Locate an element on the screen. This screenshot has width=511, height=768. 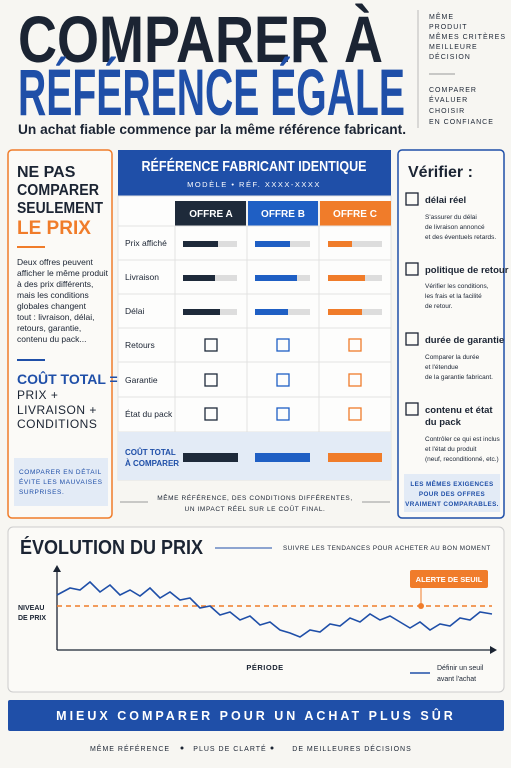
body-text: afficher le même produit is located at coordinates (63, 273).